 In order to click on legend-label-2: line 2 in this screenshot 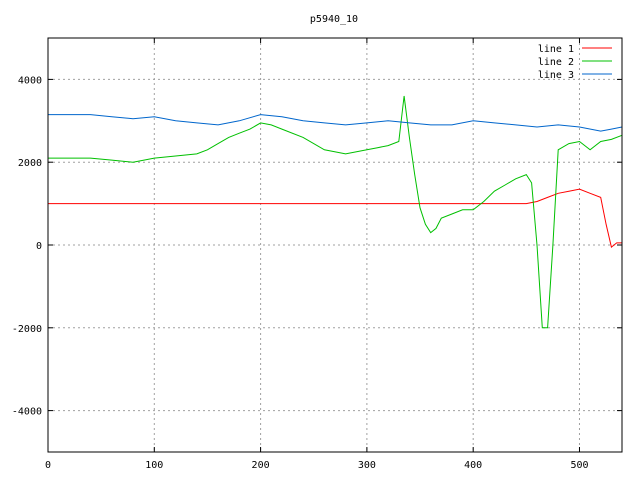, I will do `click(556, 62)`.